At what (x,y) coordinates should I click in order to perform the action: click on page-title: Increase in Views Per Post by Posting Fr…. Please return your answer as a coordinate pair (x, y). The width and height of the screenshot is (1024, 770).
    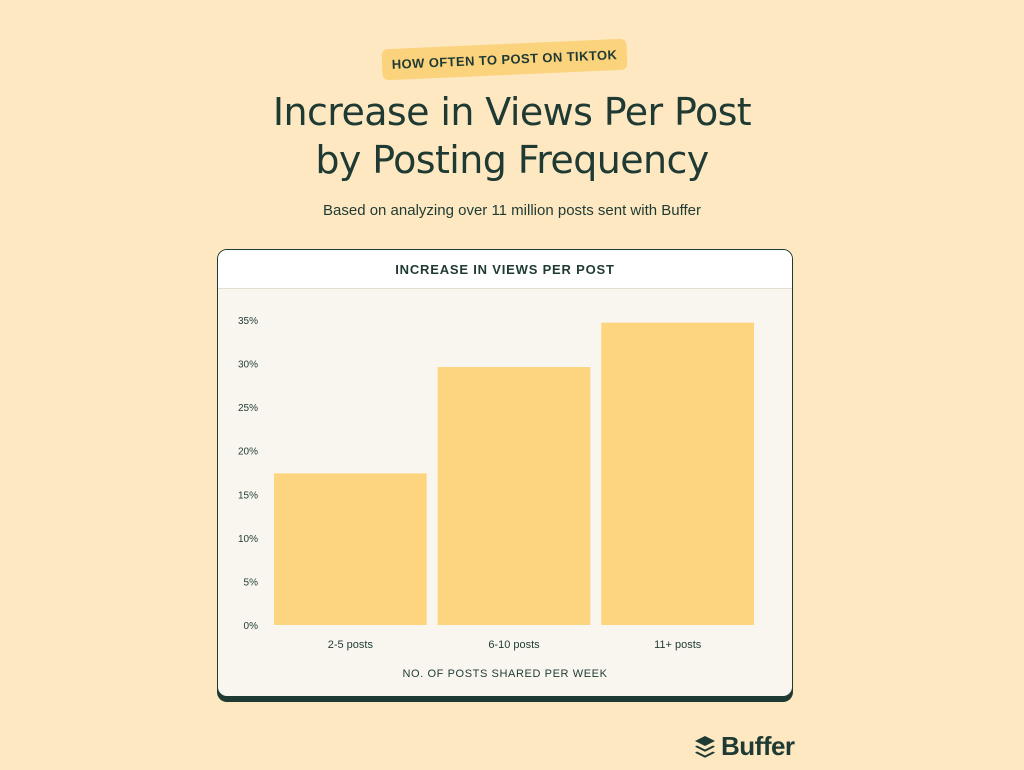
    Looking at the image, I should click on (512, 136).